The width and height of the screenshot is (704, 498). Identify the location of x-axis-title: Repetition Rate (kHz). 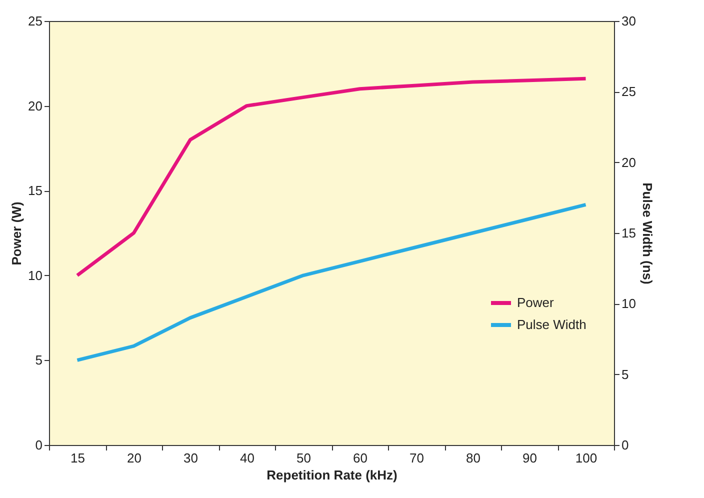
(332, 475).